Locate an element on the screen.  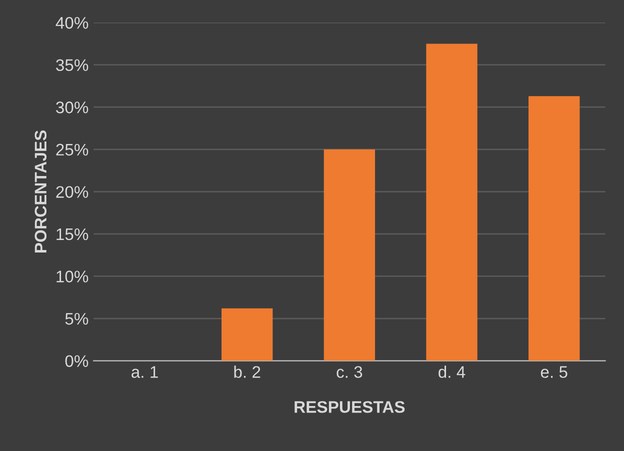
y-tick-label: 5% is located at coordinates (76, 318).